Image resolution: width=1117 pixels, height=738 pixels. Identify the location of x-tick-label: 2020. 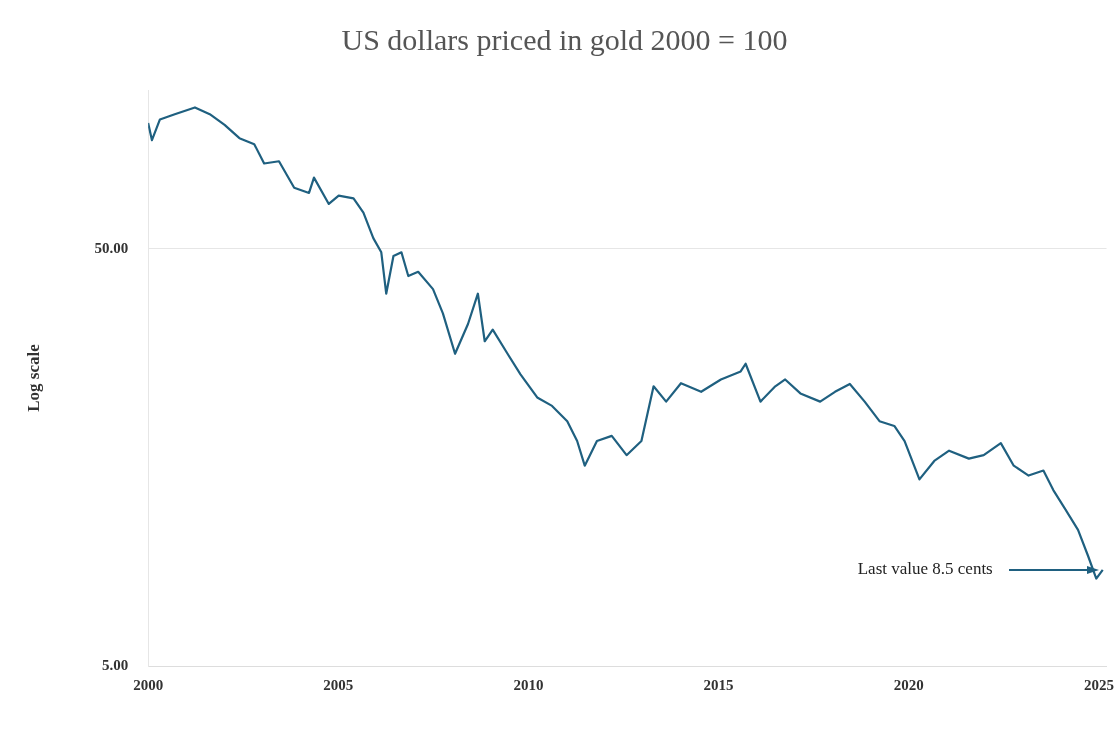
(908, 684).